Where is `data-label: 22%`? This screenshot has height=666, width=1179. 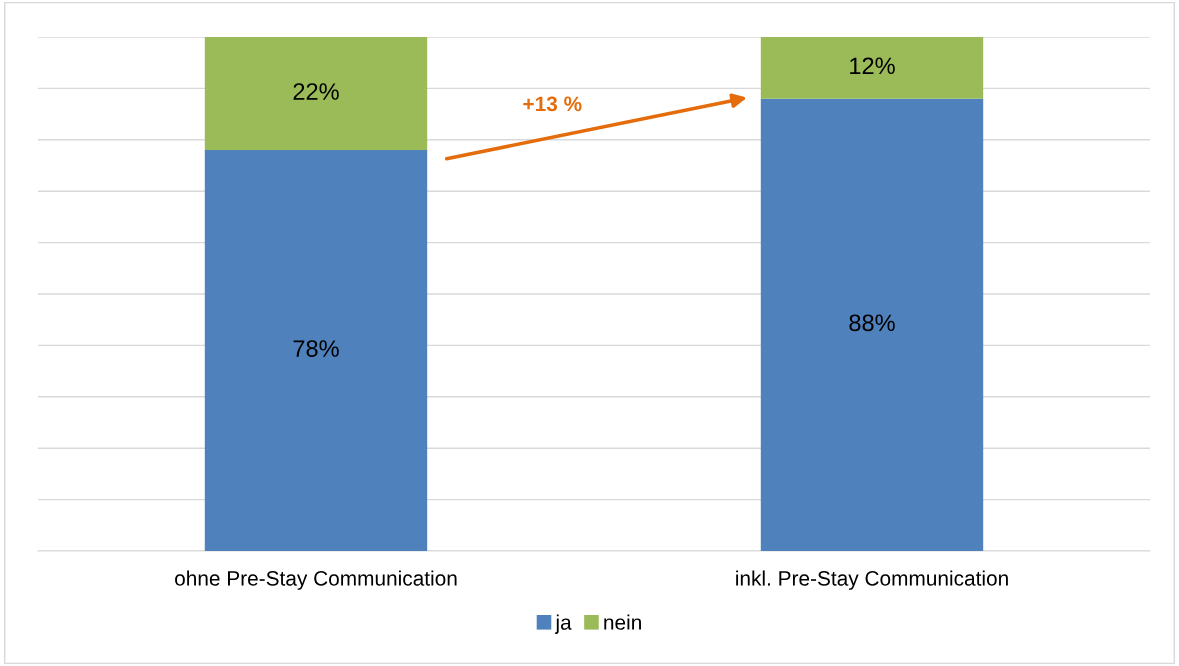
data-label: 22% is located at coordinates (316, 91).